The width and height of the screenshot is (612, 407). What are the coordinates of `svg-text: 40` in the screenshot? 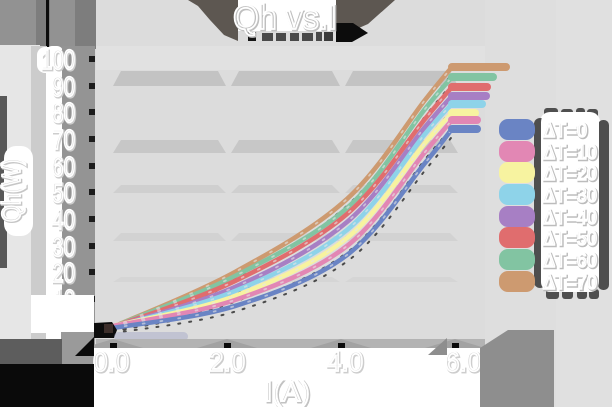 It's located at (64, 220).